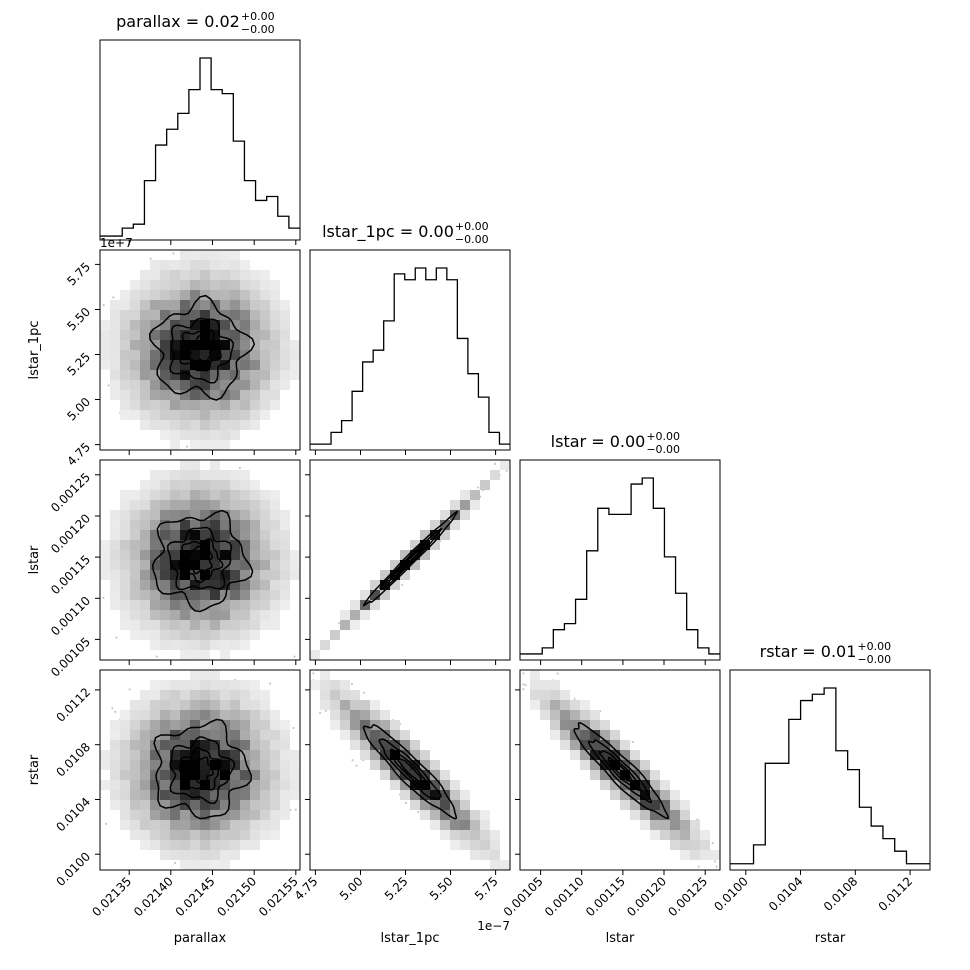  Describe the element at coordinates (874, 646) in the screenshot. I see `title-upper-error: +0.00` at that location.